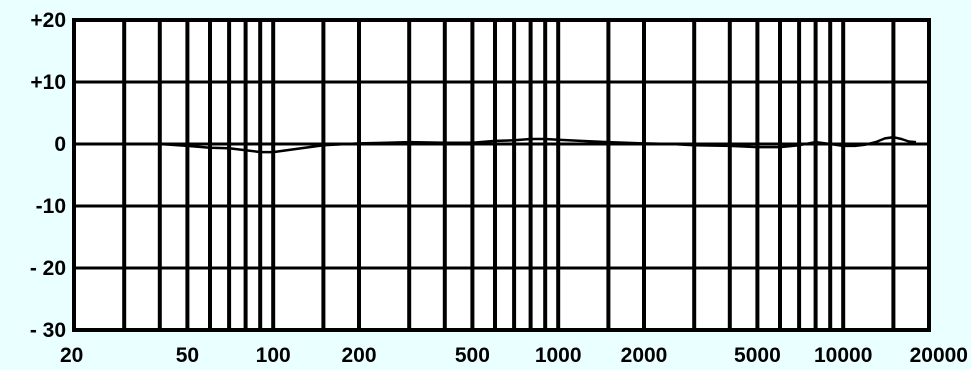 The height and width of the screenshot is (370, 971). What do you see at coordinates (48, 82) in the screenshot?
I see `y-tick-label: +10` at bounding box center [48, 82].